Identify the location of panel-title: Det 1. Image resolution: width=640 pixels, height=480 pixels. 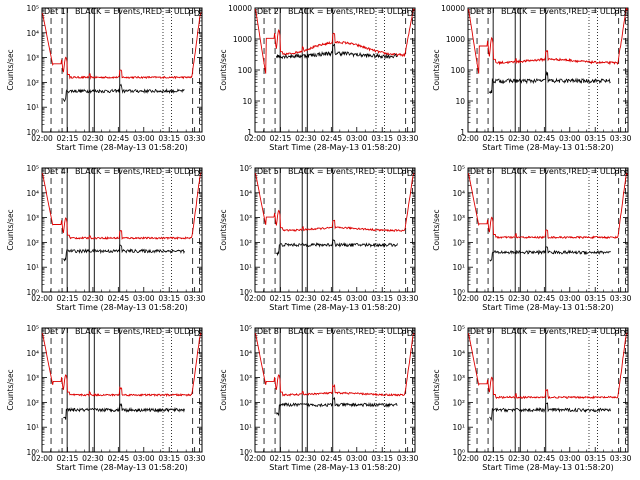
(55, 11).